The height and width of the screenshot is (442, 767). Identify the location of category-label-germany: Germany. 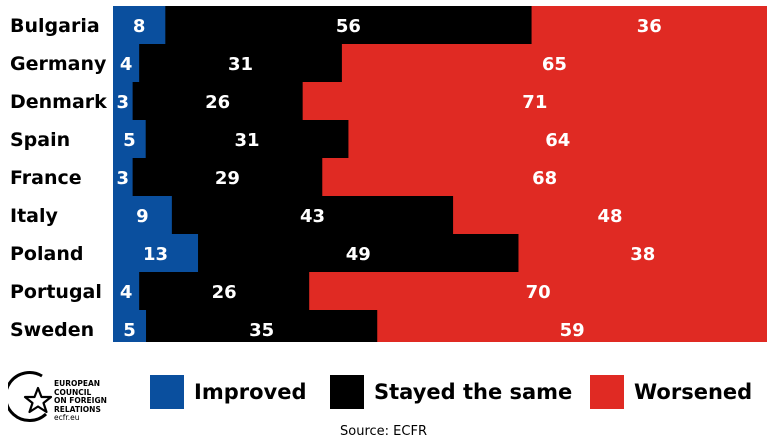
(58, 64).